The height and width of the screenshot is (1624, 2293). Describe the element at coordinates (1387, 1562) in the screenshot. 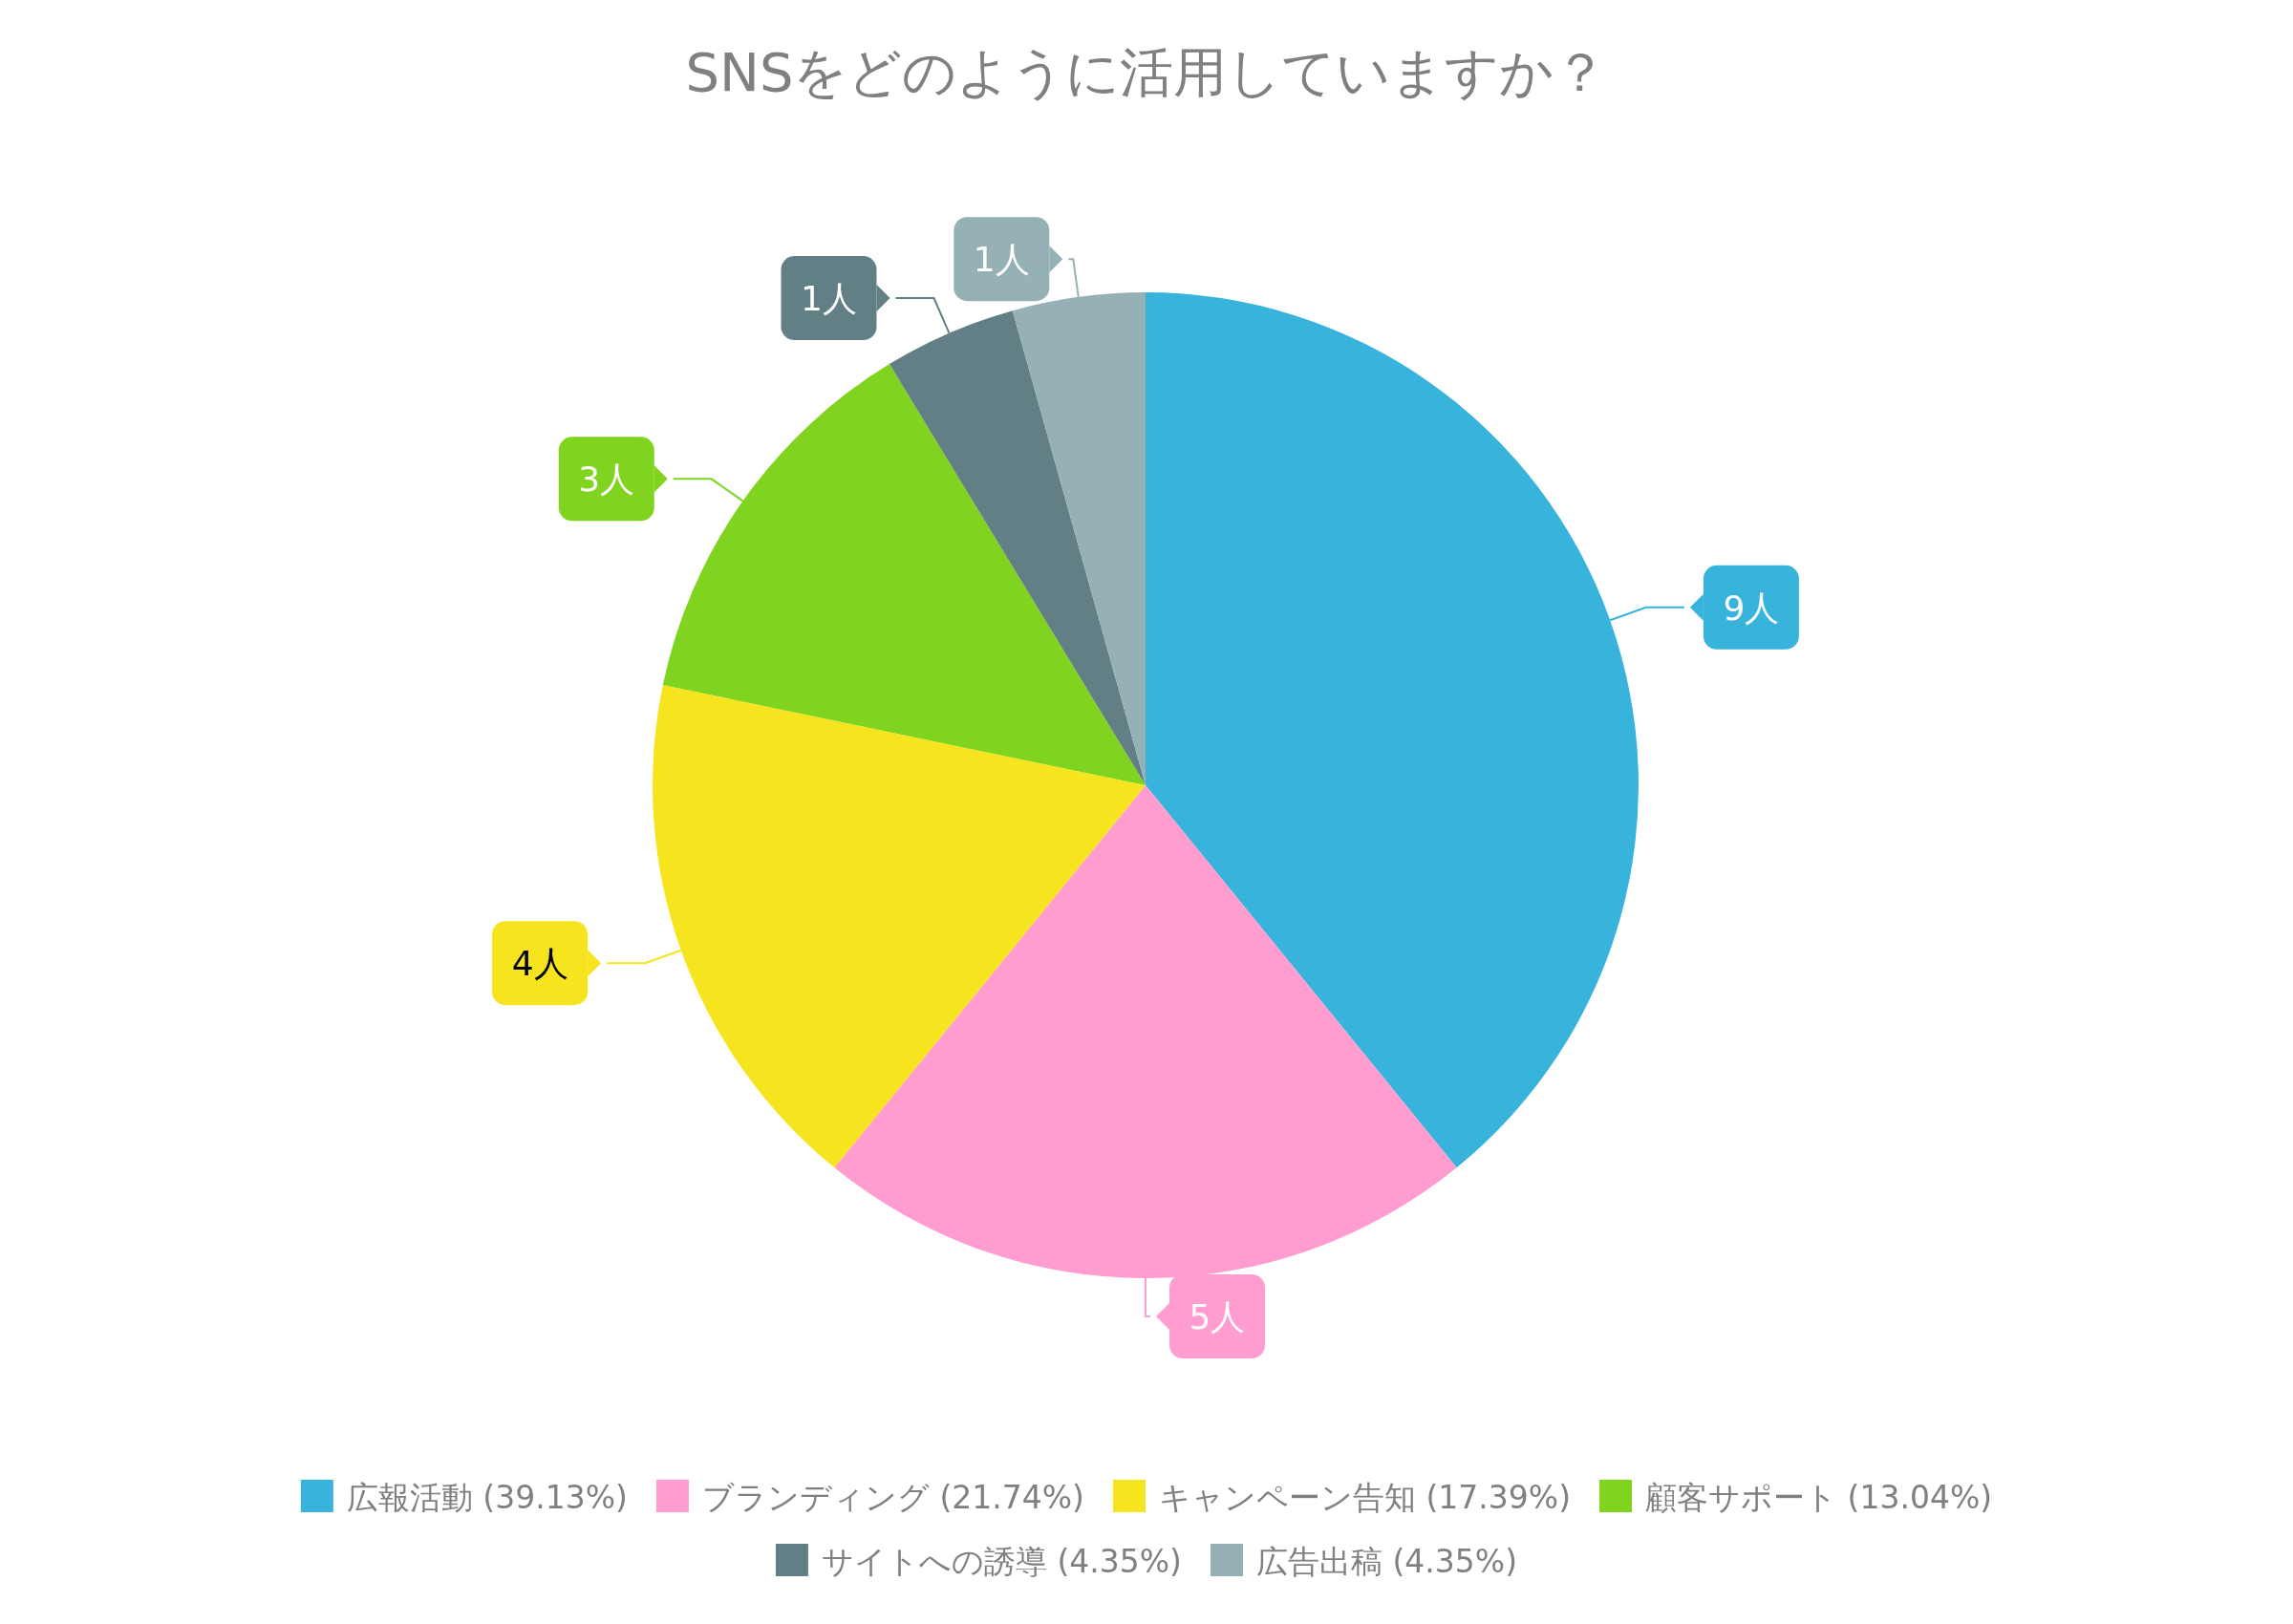

I see `legend-label: 広告出稿 (4.35%)` at that location.